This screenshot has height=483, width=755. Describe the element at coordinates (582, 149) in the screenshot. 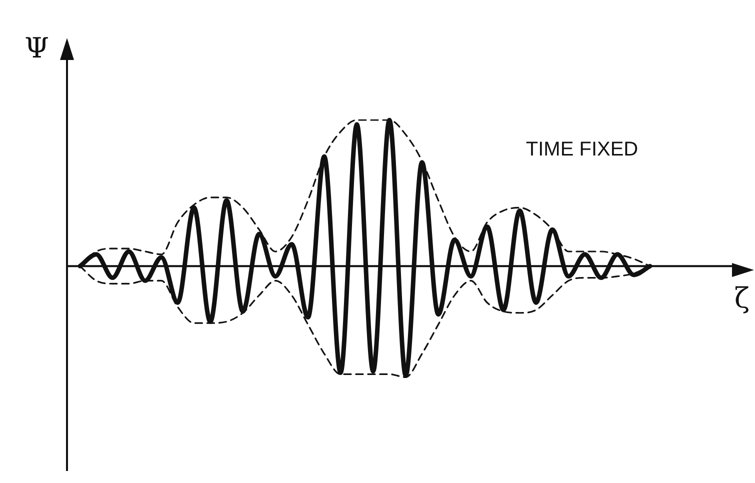

I see `annotation: TIME FIXED` at that location.